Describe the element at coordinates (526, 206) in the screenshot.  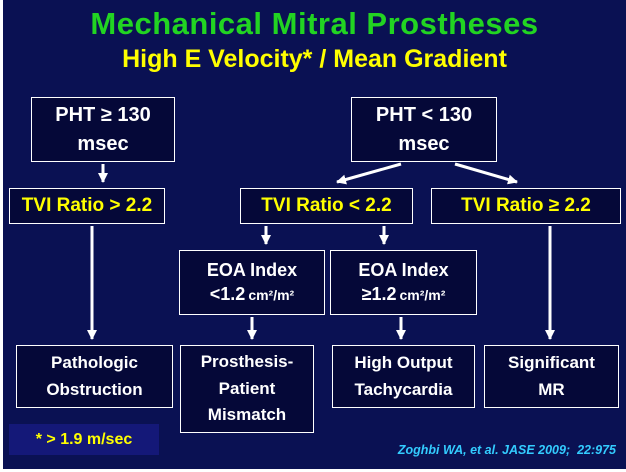
I see `node-tvi-ratio-ge-2-2: TVI Ratio ≥ 2.2` at that location.